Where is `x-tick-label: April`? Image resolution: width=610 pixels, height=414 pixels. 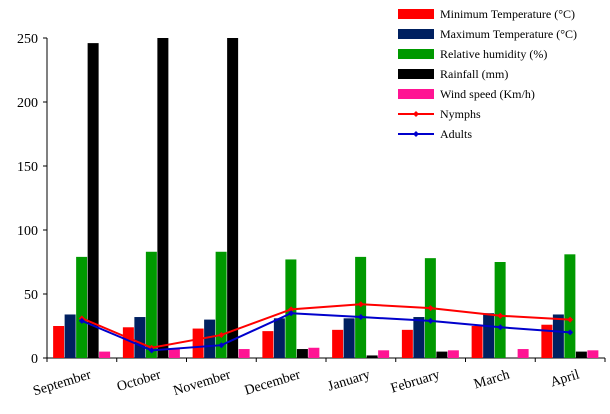 x-tick-label: April is located at coordinates (565, 378).